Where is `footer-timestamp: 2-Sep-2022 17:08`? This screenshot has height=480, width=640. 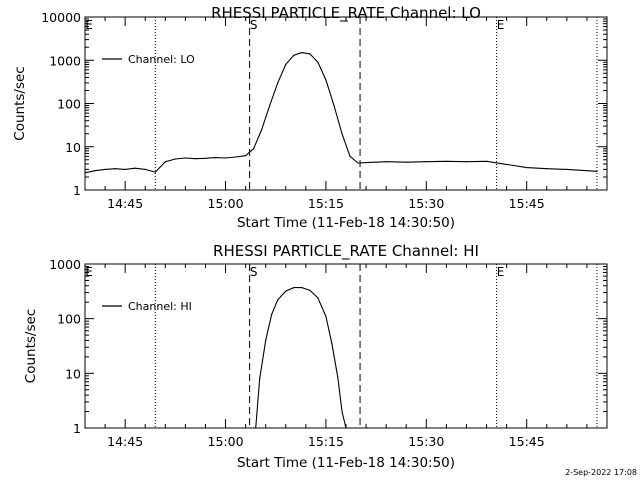 footer-timestamp: 2-Sep-2022 17:08 is located at coordinates (601, 472).